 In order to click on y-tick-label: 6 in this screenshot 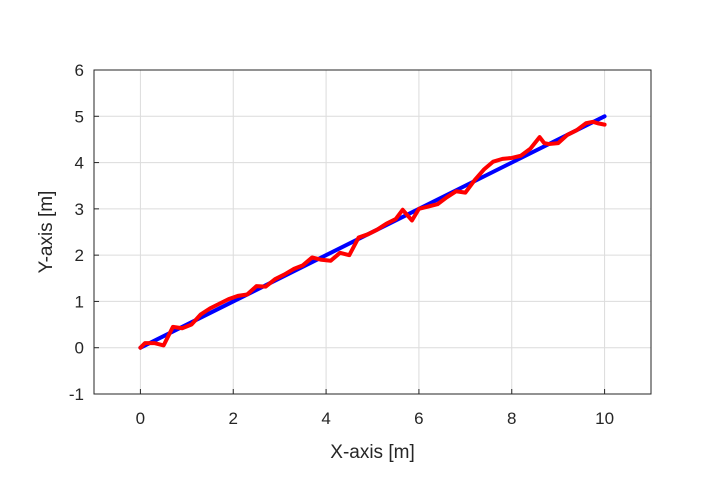, I will do `click(79, 70)`.